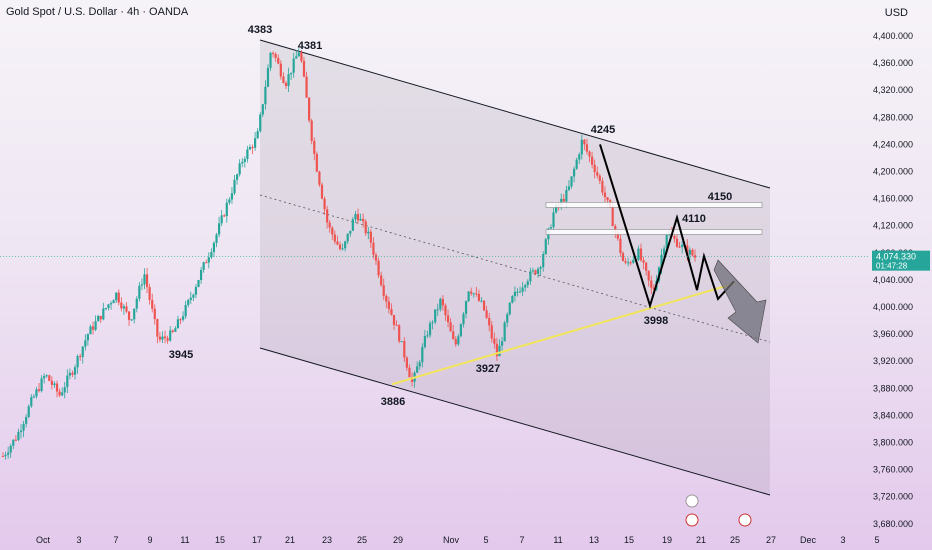 The height and width of the screenshot is (550, 932). I want to click on swing-label: 4150, so click(720, 197).